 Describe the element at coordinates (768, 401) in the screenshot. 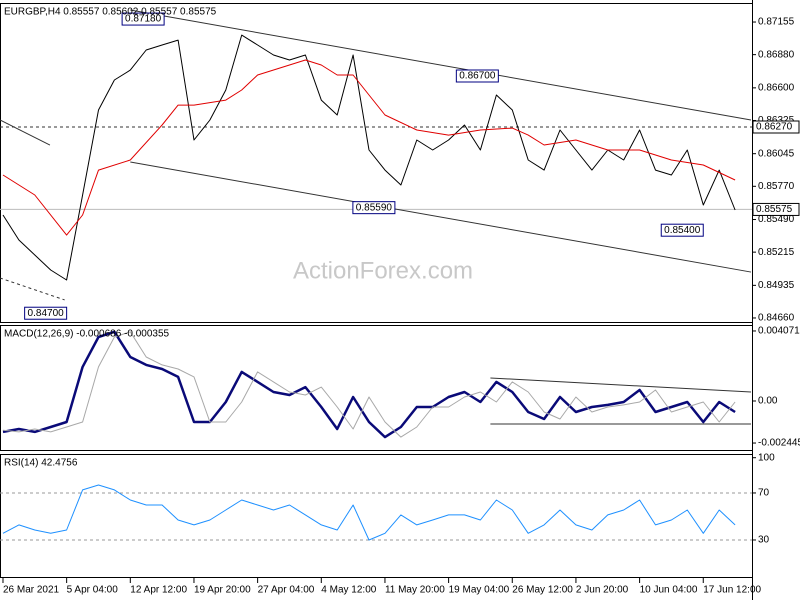

I see `y-tick-label: 0.00` at that location.